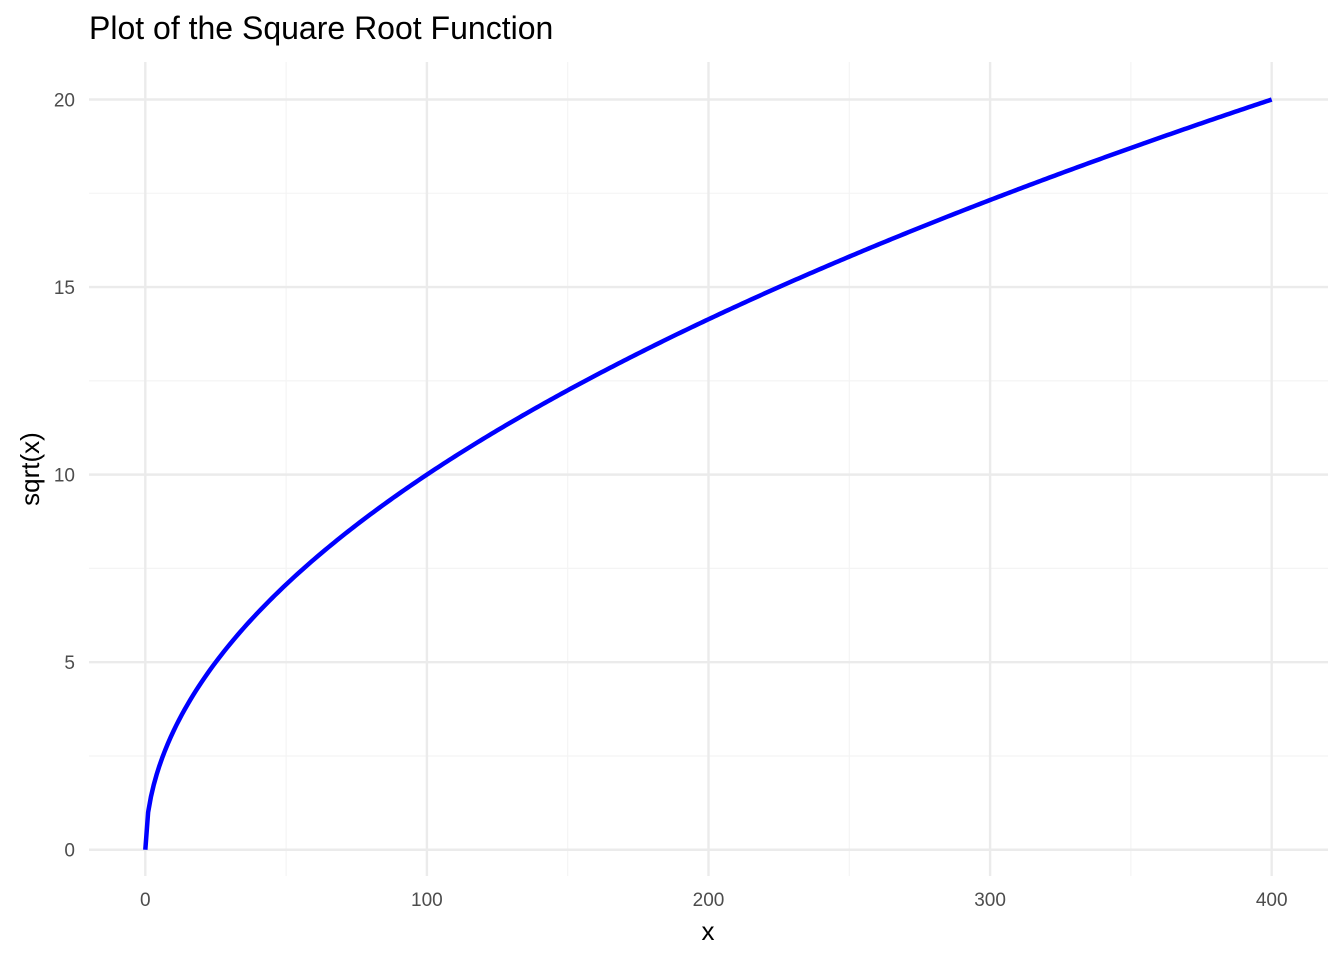 Image resolution: width=1344 pixels, height=960 pixels. I want to click on x-axis-title: x, so click(708, 931).